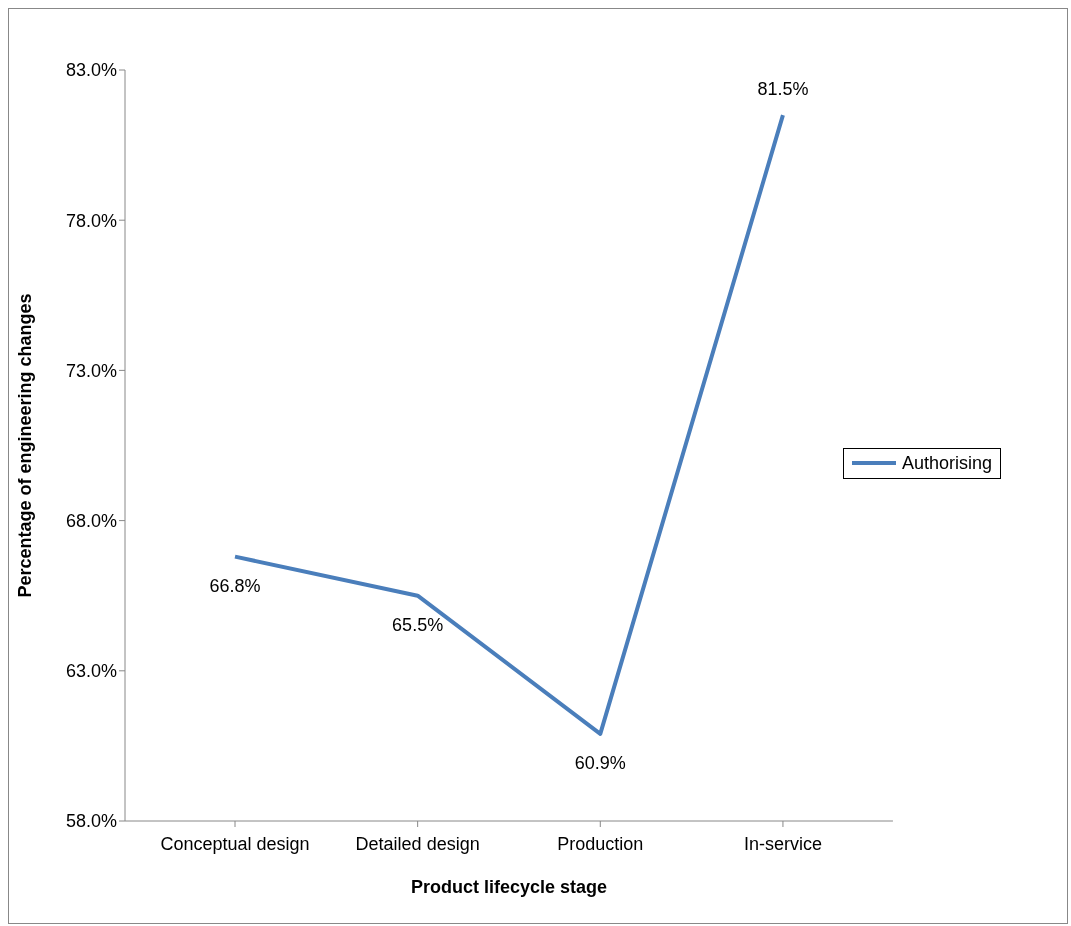 The height and width of the screenshot is (926, 1071). Describe the element at coordinates (91, 520) in the screenshot. I see `y-tick-label: 68.0%` at that location.